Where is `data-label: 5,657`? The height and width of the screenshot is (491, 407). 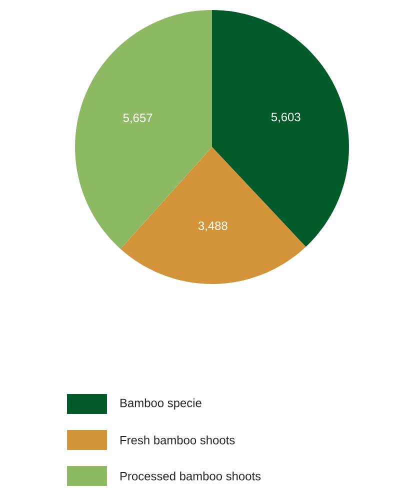 data-label: 5,657 is located at coordinates (137, 119).